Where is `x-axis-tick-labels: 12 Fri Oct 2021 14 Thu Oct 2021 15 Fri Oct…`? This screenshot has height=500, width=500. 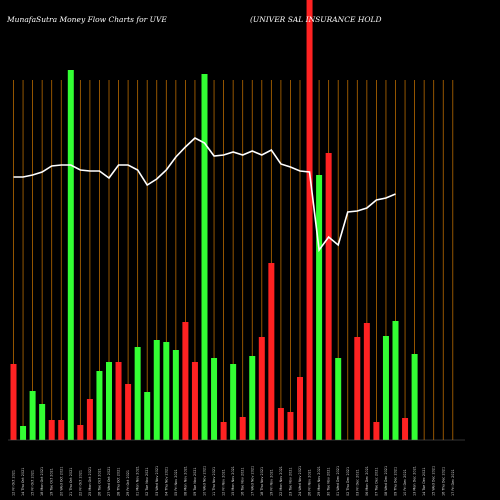
x-axis-tick-labels: 12 Fri Oct 2021 14 Thu Oct 2021 15 Fri Oct… is located at coordinates (233, 481).